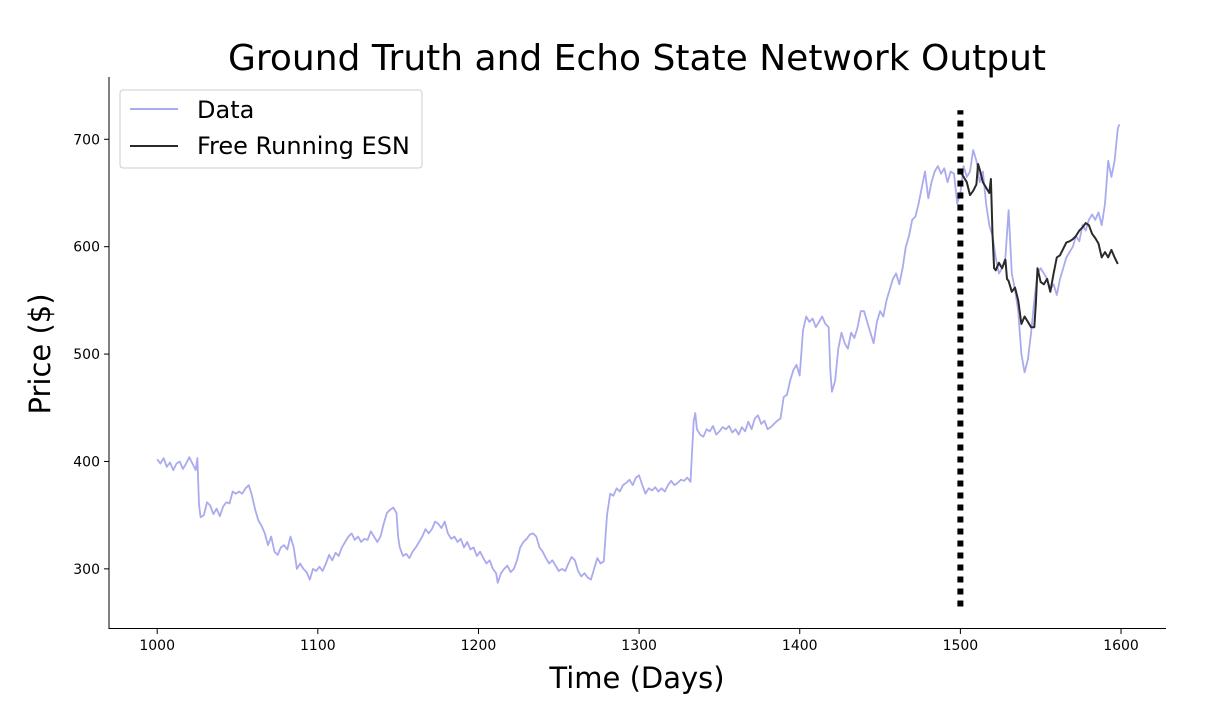 The width and height of the screenshot is (1221, 702). Describe the element at coordinates (225, 110) in the screenshot. I see `legend-label-data: Data` at that location.